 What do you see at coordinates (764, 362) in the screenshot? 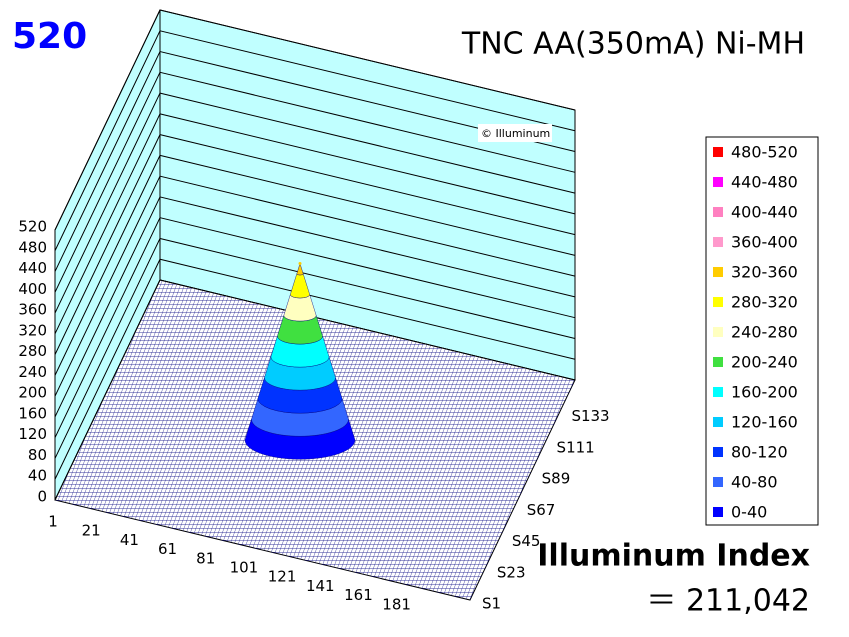
I see `legend-label: 200-240` at bounding box center [764, 362].